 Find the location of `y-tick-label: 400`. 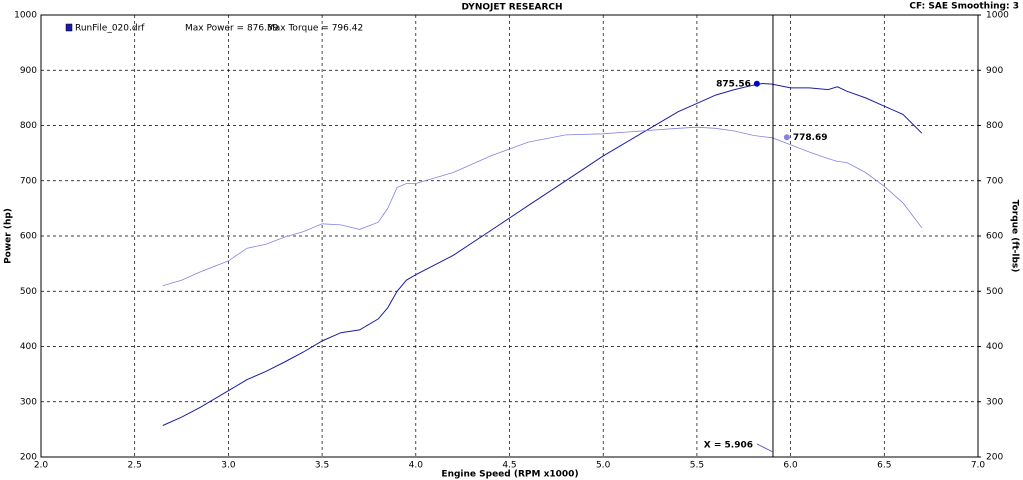

y-tick-label: 400 is located at coordinates (28, 347).